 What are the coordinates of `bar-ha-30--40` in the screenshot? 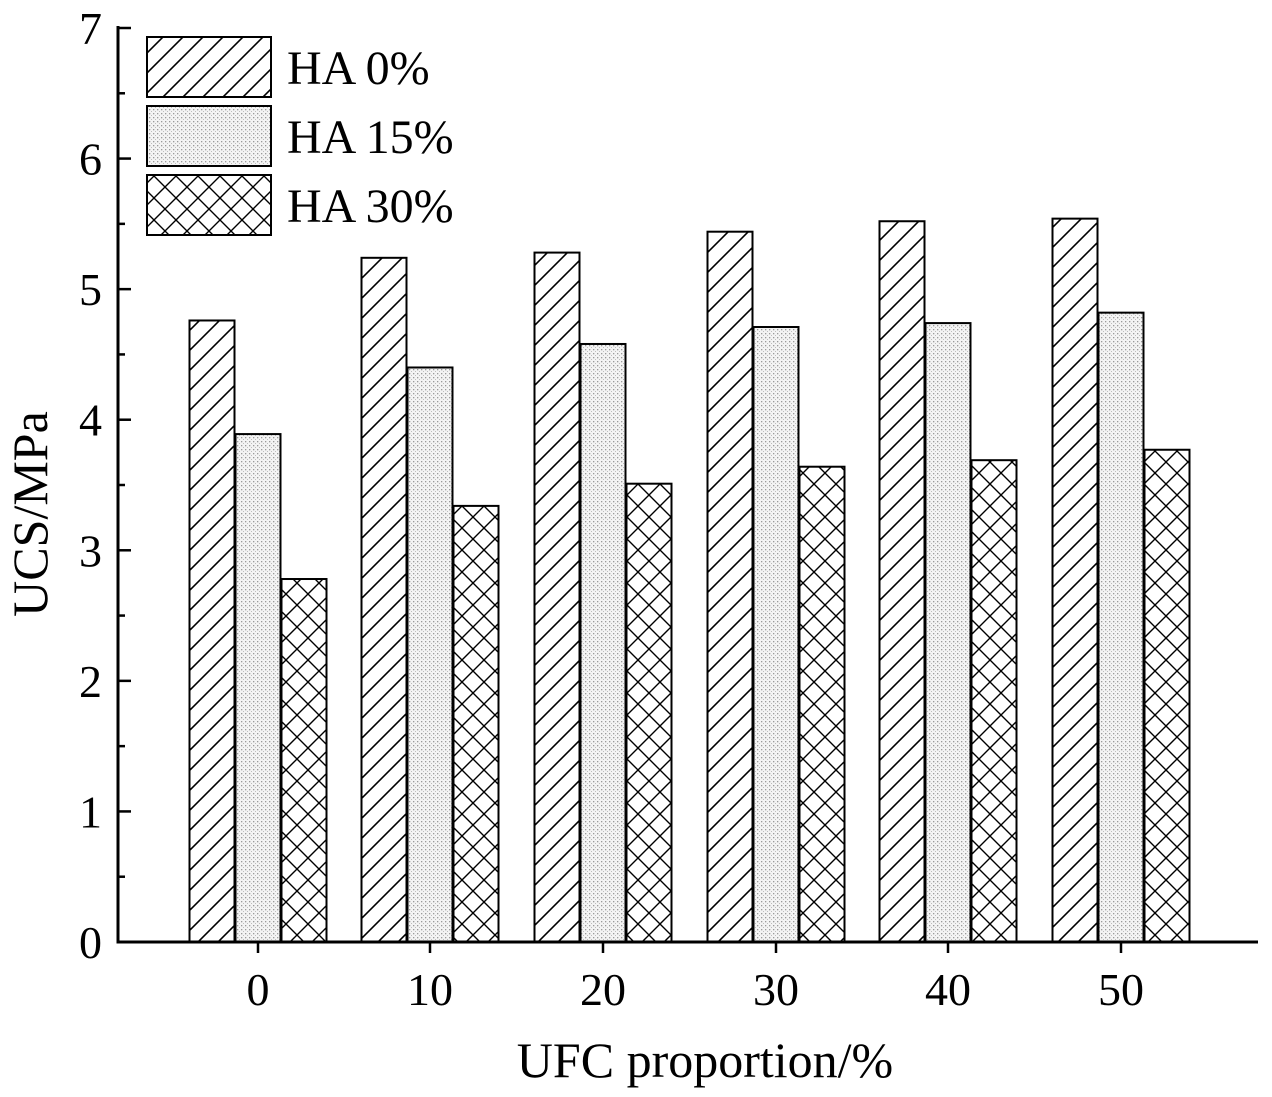 It's located at (994, 701).